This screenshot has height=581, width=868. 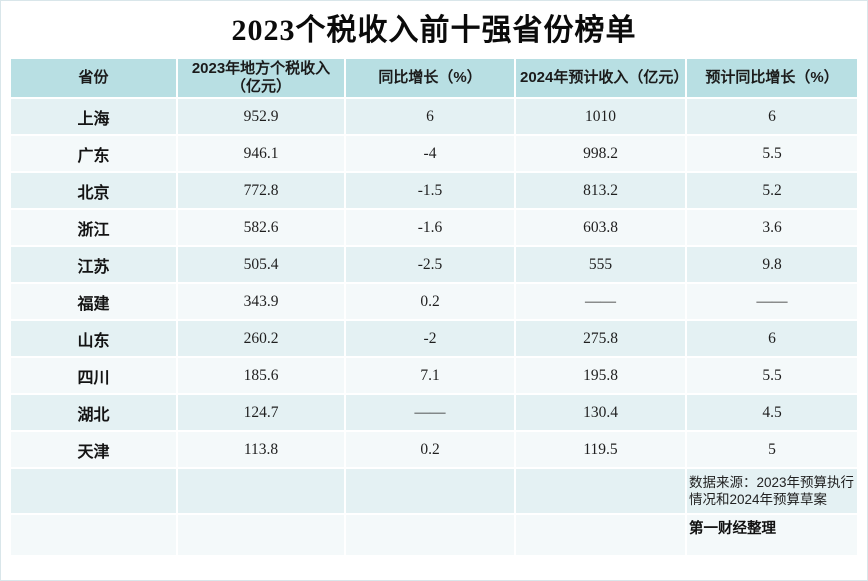 I want to click on province-name: 北京, so click(x=93, y=190).